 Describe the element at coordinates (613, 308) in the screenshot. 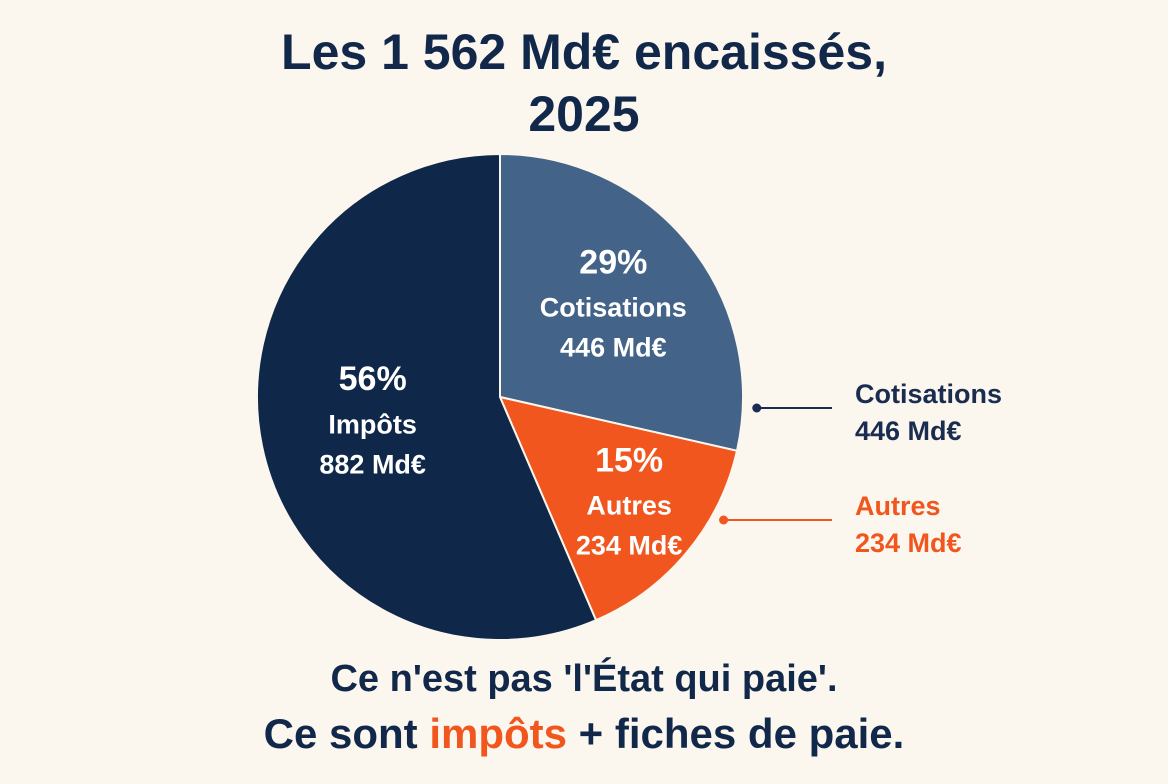

I see `slice-name: Cotisations` at that location.